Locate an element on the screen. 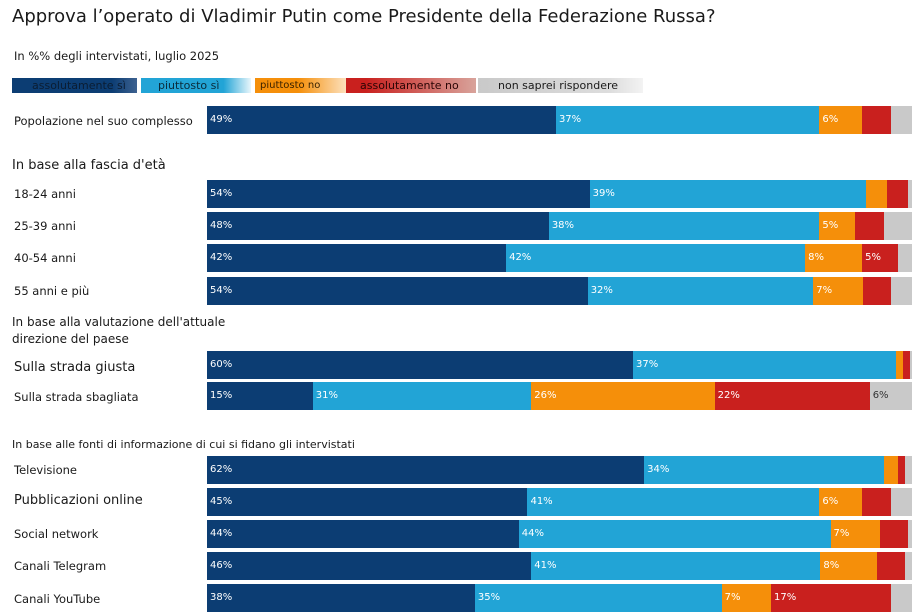 The width and height of the screenshot is (912, 612). legend-label: piuttosto no is located at coordinates (290, 85).